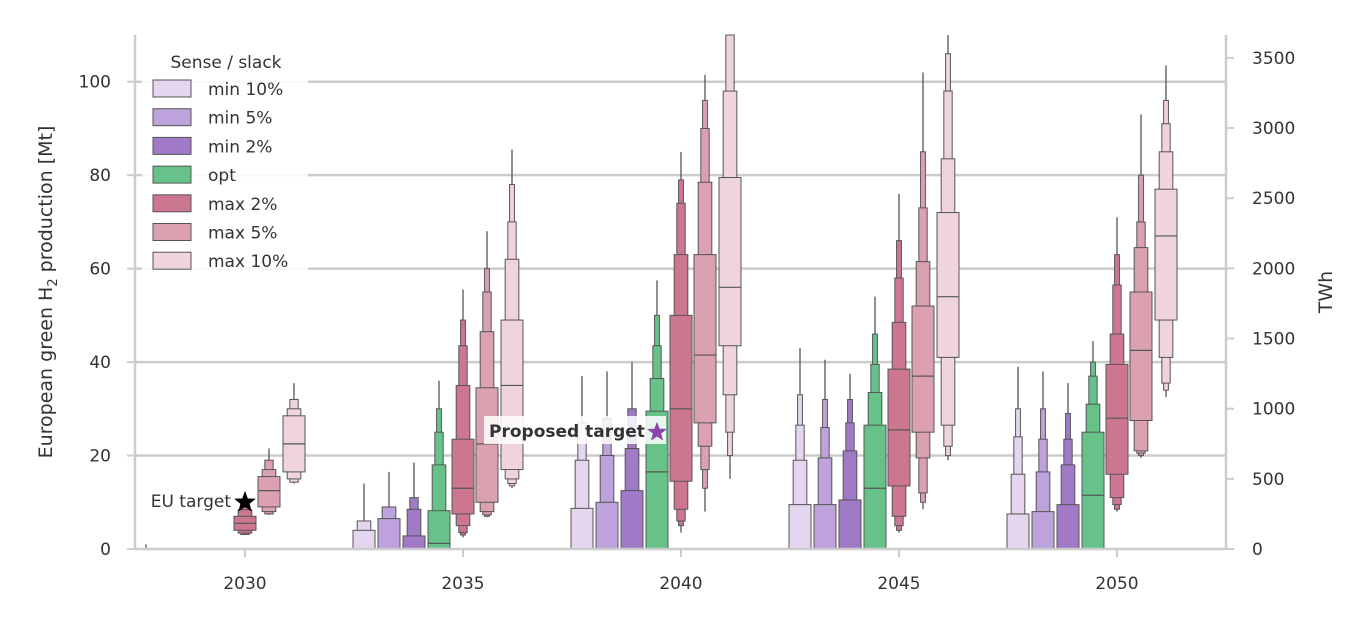 This screenshot has width=1370, height=630. I want to click on x-tick-label: 2040, so click(680, 584).